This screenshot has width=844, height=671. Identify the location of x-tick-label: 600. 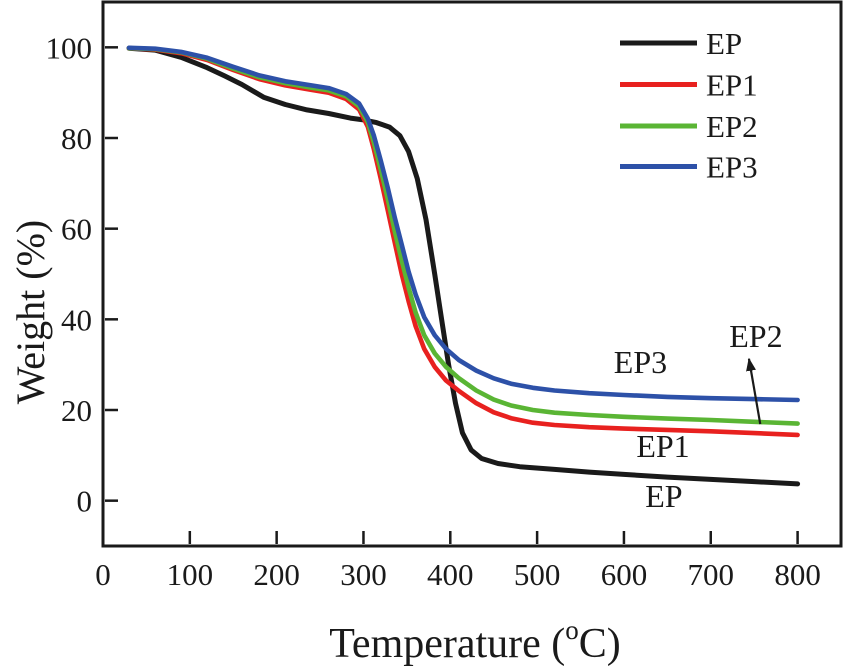
(624, 574).